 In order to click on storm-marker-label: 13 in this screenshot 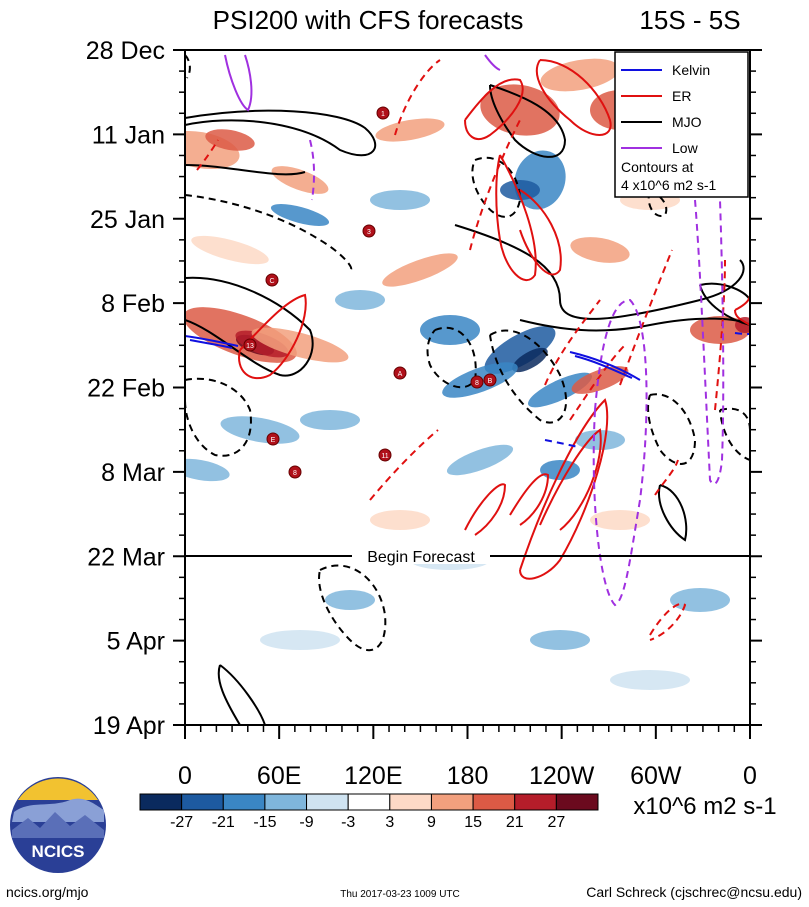, I will do `click(250, 346)`.